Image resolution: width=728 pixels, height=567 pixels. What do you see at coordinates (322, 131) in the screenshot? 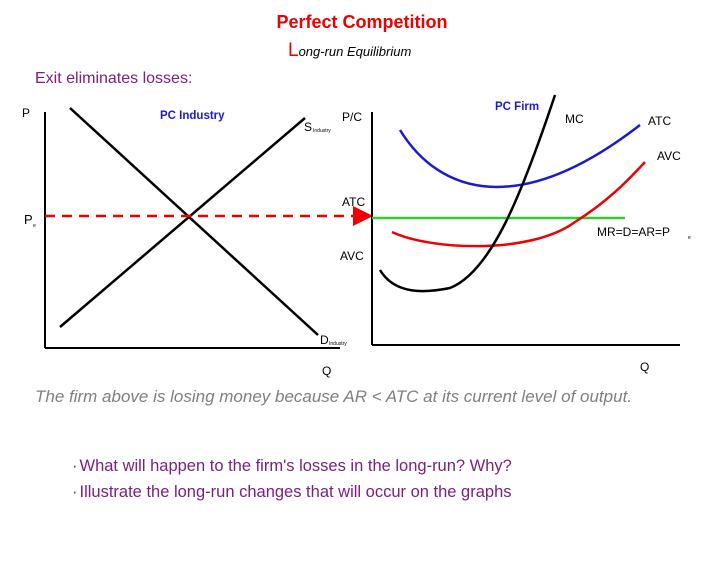
I see `supply-sub: Industry` at bounding box center [322, 131].